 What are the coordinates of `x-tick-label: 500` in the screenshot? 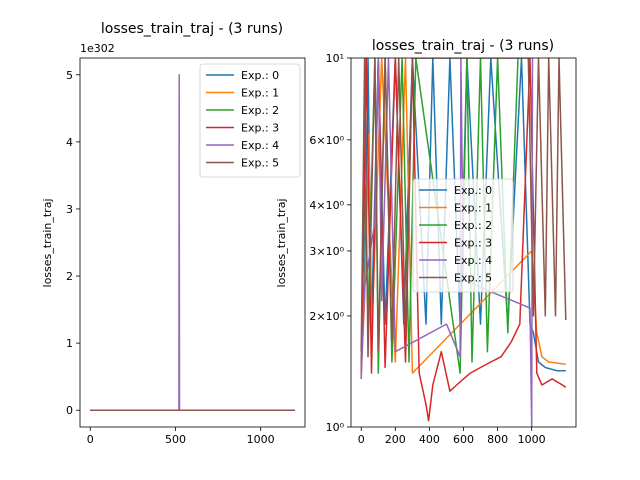 It's located at (175, 439).